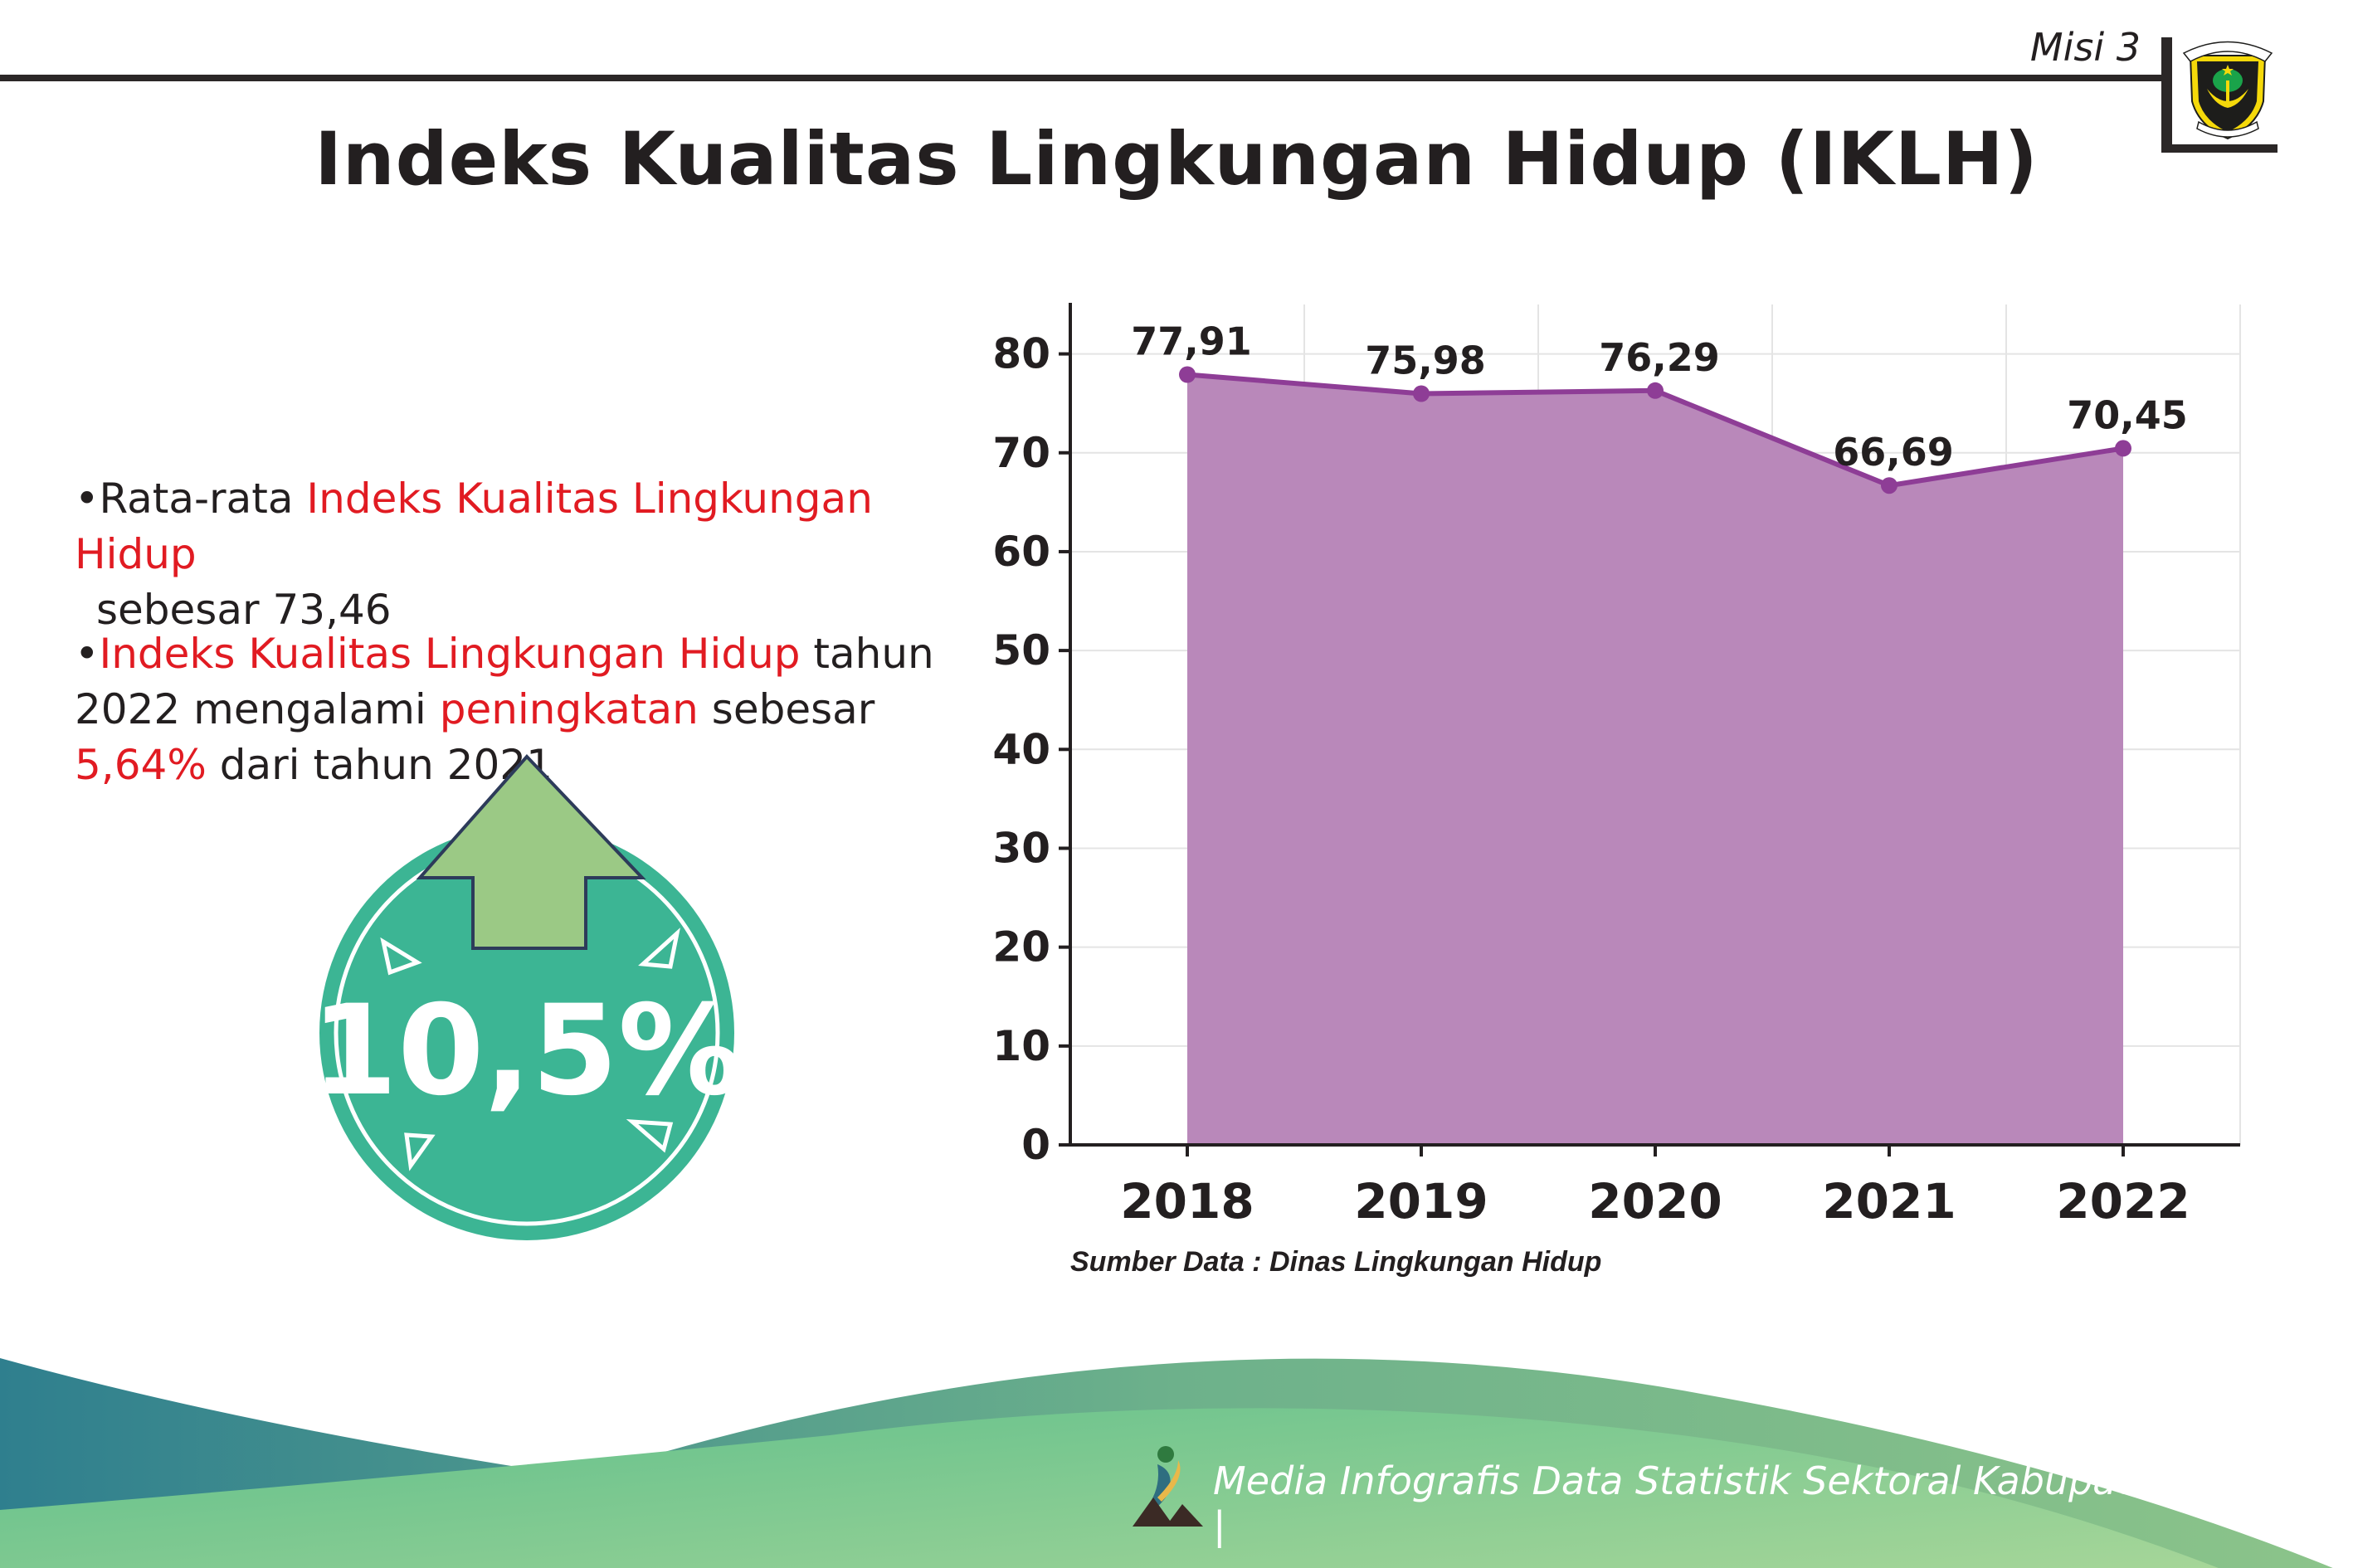  What do you see at coordinates (1021, 650) in the screenshot?
I see `y-tick-label: 50` at bounding box center [1021, 650].